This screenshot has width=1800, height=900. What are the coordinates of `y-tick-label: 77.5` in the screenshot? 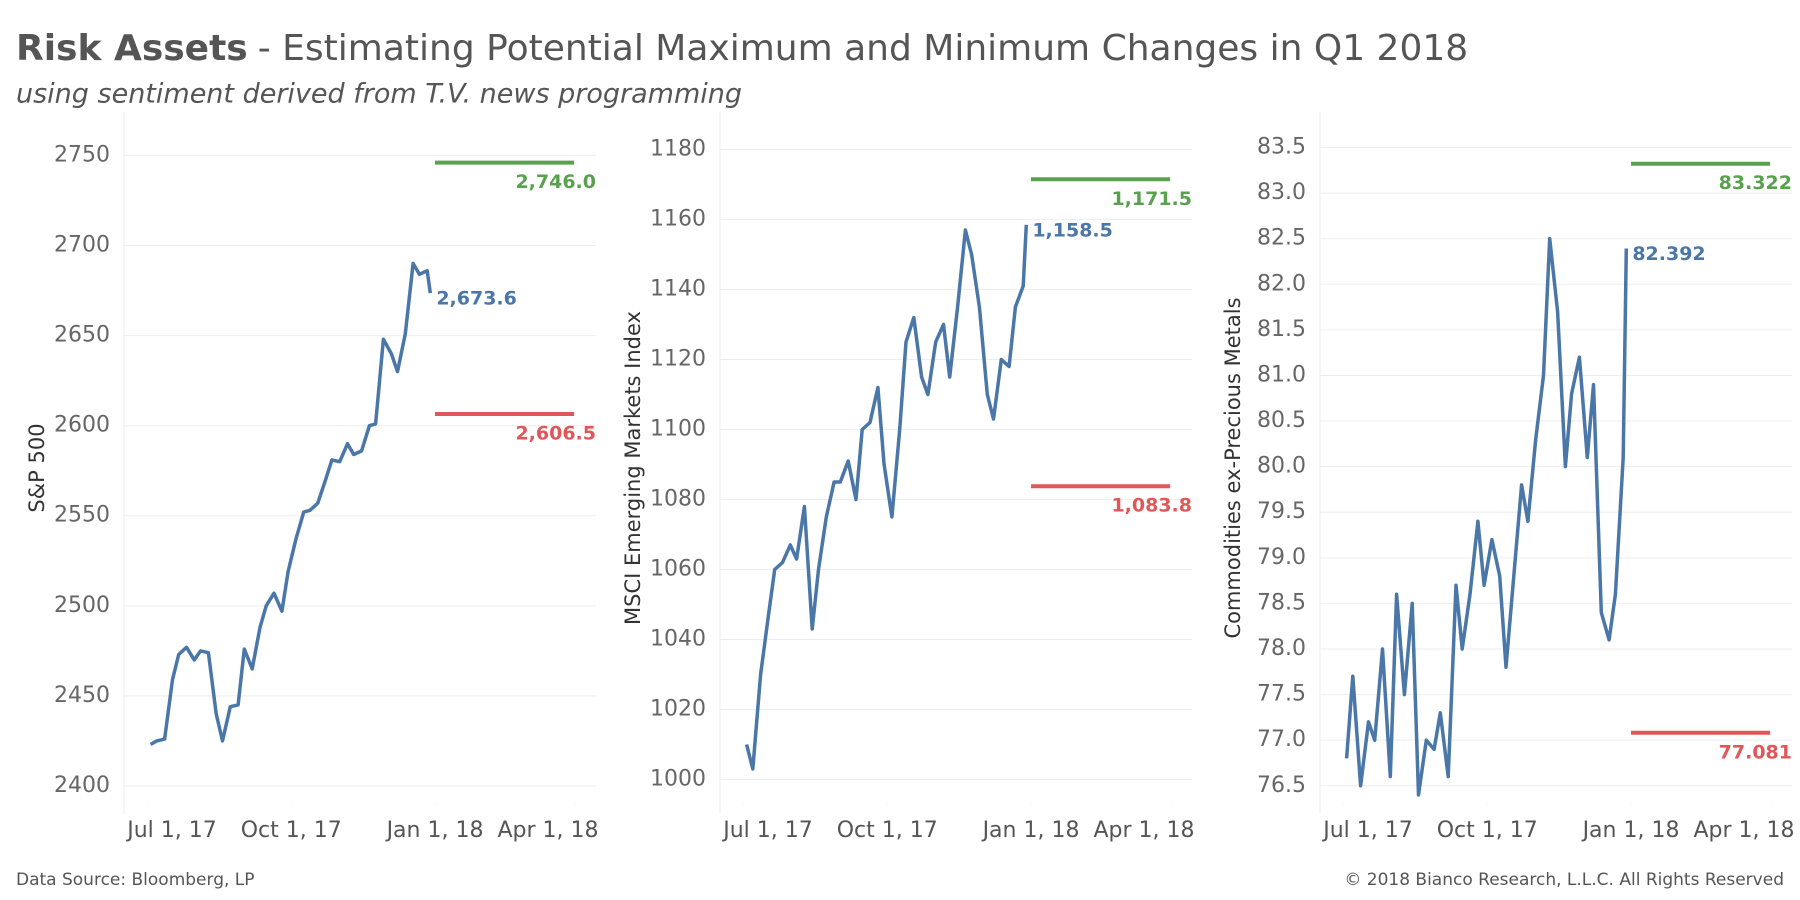 It's located at (1281, 694).